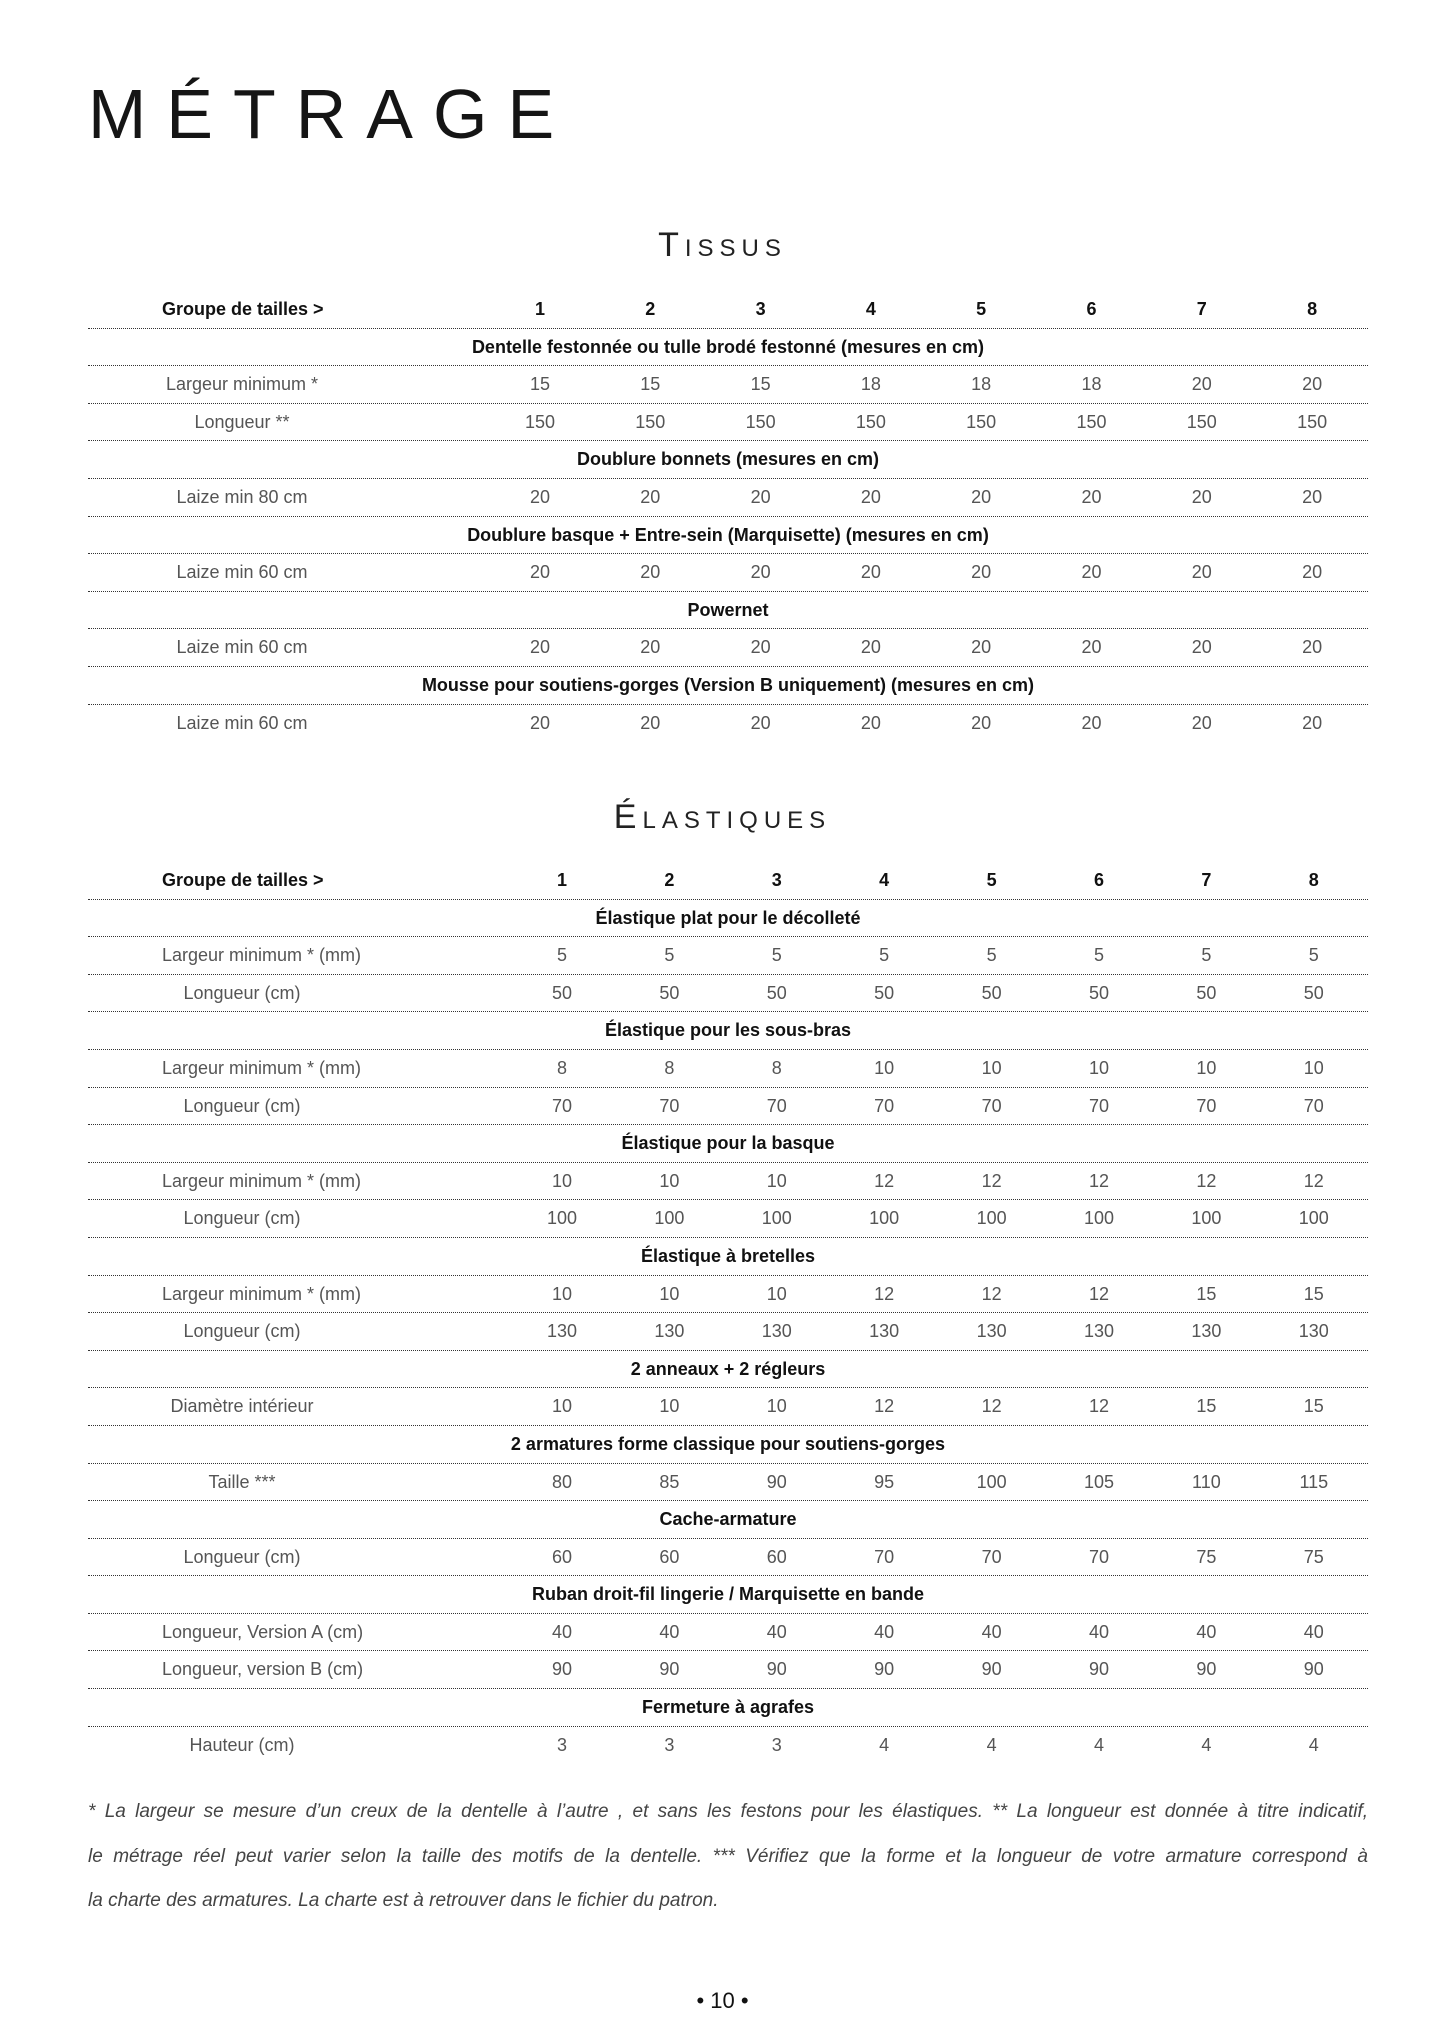  What do you see at coordinates (728, 1069) in the screenshot?
I see `table-row: Largeur minimum * (mm) 8 8 8 10 10 10 10 10` at bounding box center [728, 1069].